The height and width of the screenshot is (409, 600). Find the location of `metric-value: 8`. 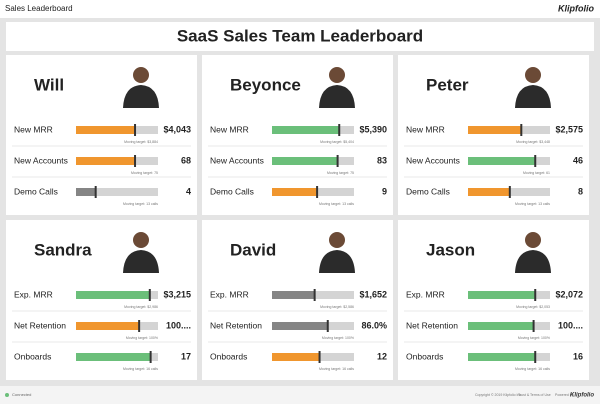

metric-value: 8 is located at coordinates (580, 191).